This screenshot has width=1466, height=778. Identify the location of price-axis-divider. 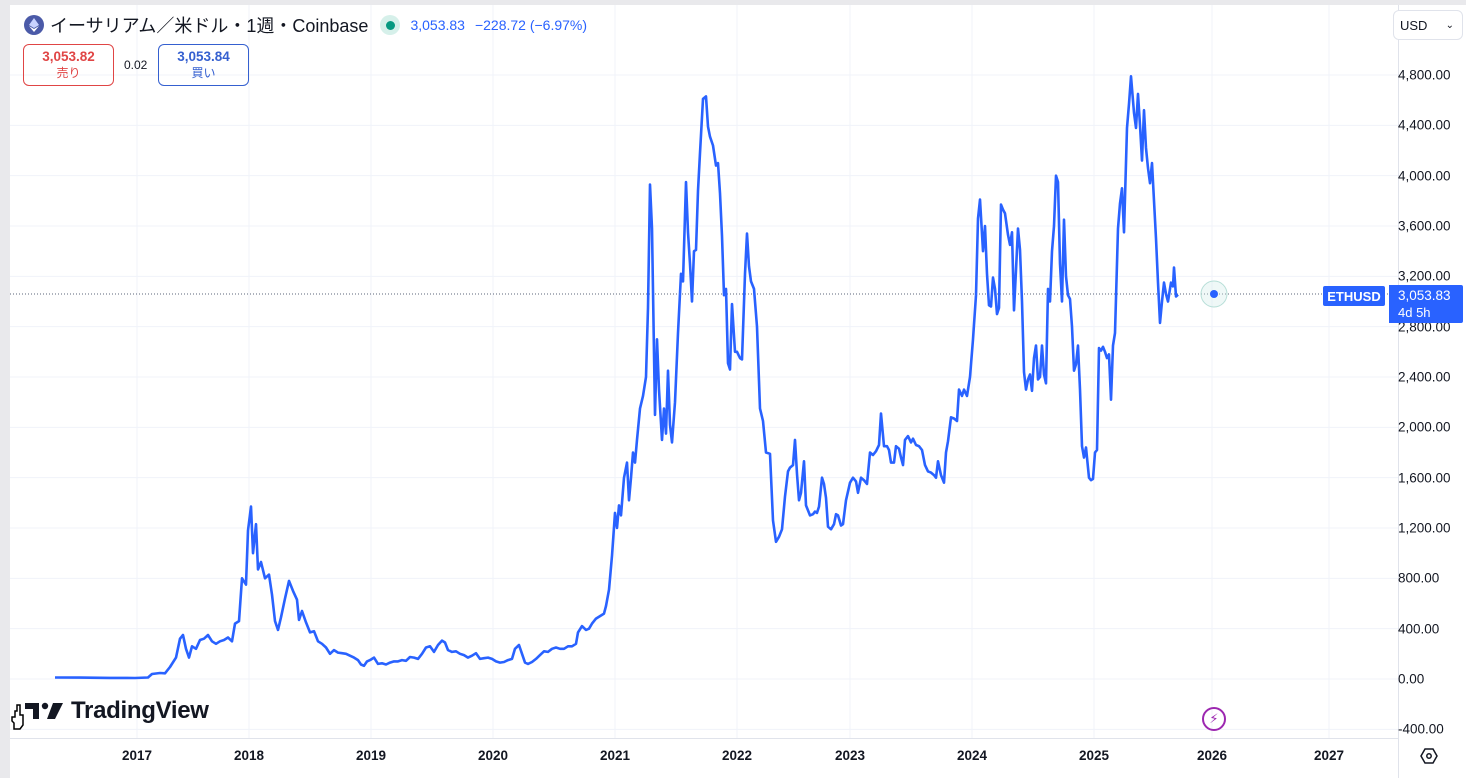
(1398, 391).